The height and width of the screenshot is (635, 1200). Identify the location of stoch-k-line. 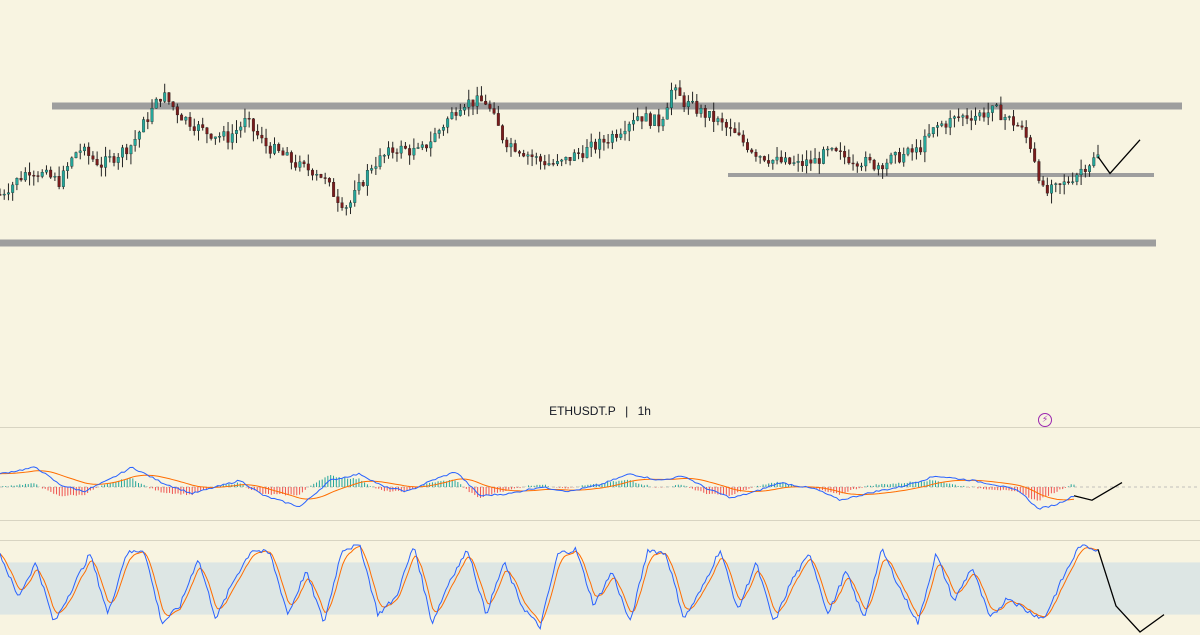
(549, 587).